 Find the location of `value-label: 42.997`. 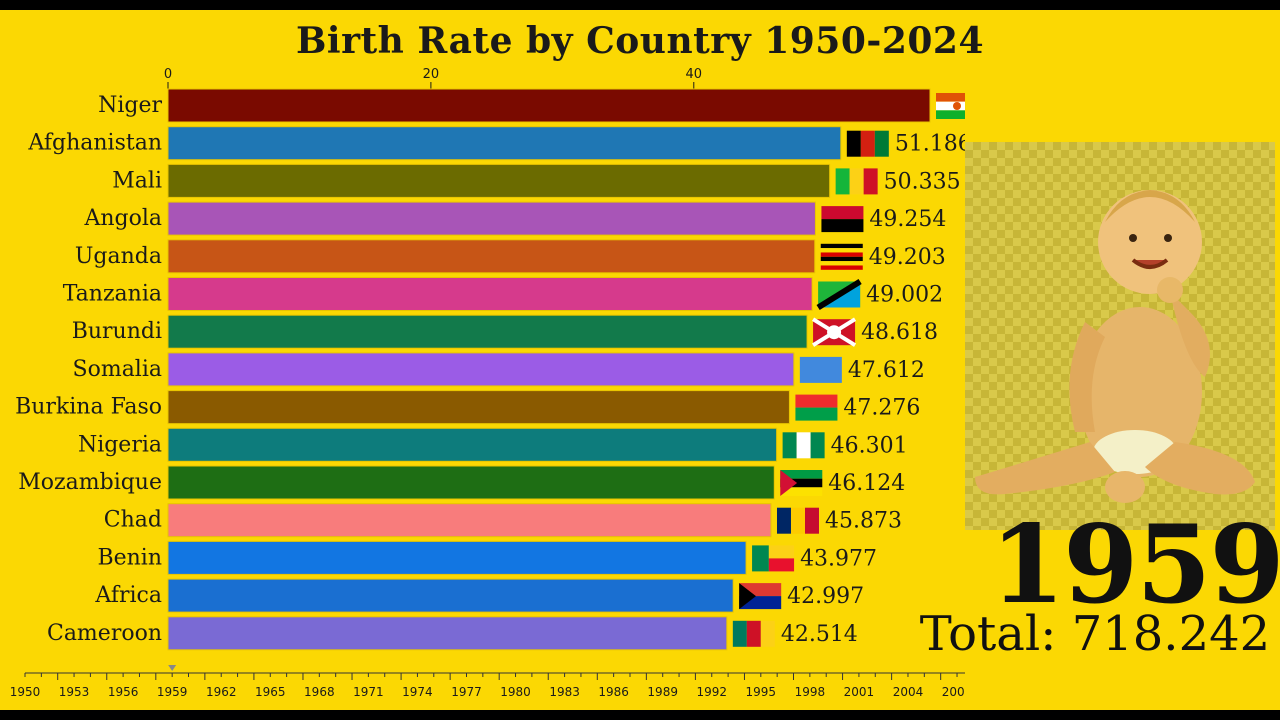

value-label: 42.997 is located at coordinates (825, 596).